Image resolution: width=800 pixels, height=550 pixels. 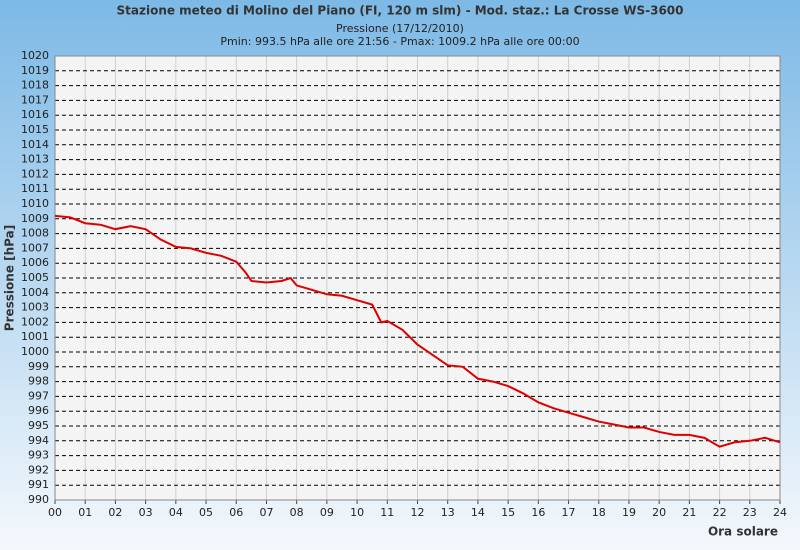 I want to click on x-tick-label: 05, so click(x=206, y=512).